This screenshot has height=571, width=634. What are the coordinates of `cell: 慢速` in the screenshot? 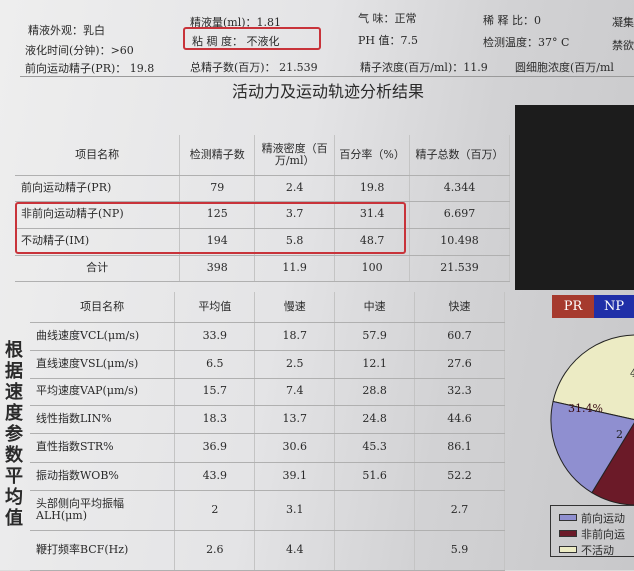 It's located at (295, 307).